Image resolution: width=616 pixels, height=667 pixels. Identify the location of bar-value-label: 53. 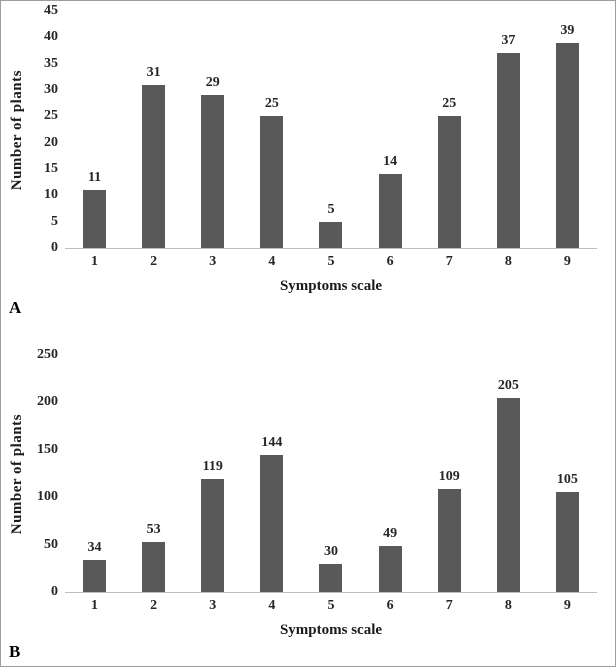
(153, 529).